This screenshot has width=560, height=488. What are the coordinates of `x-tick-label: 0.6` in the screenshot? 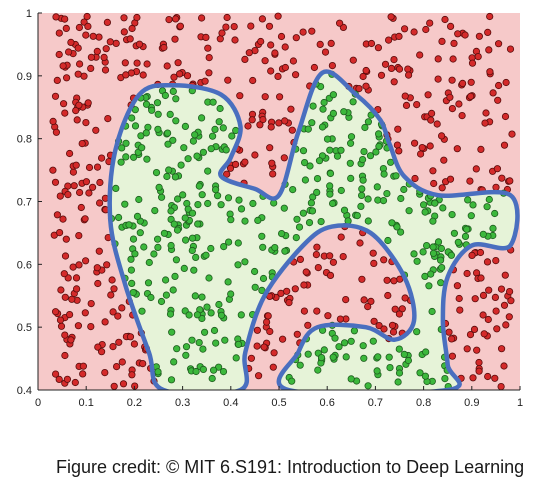 It's located at (327, 403).